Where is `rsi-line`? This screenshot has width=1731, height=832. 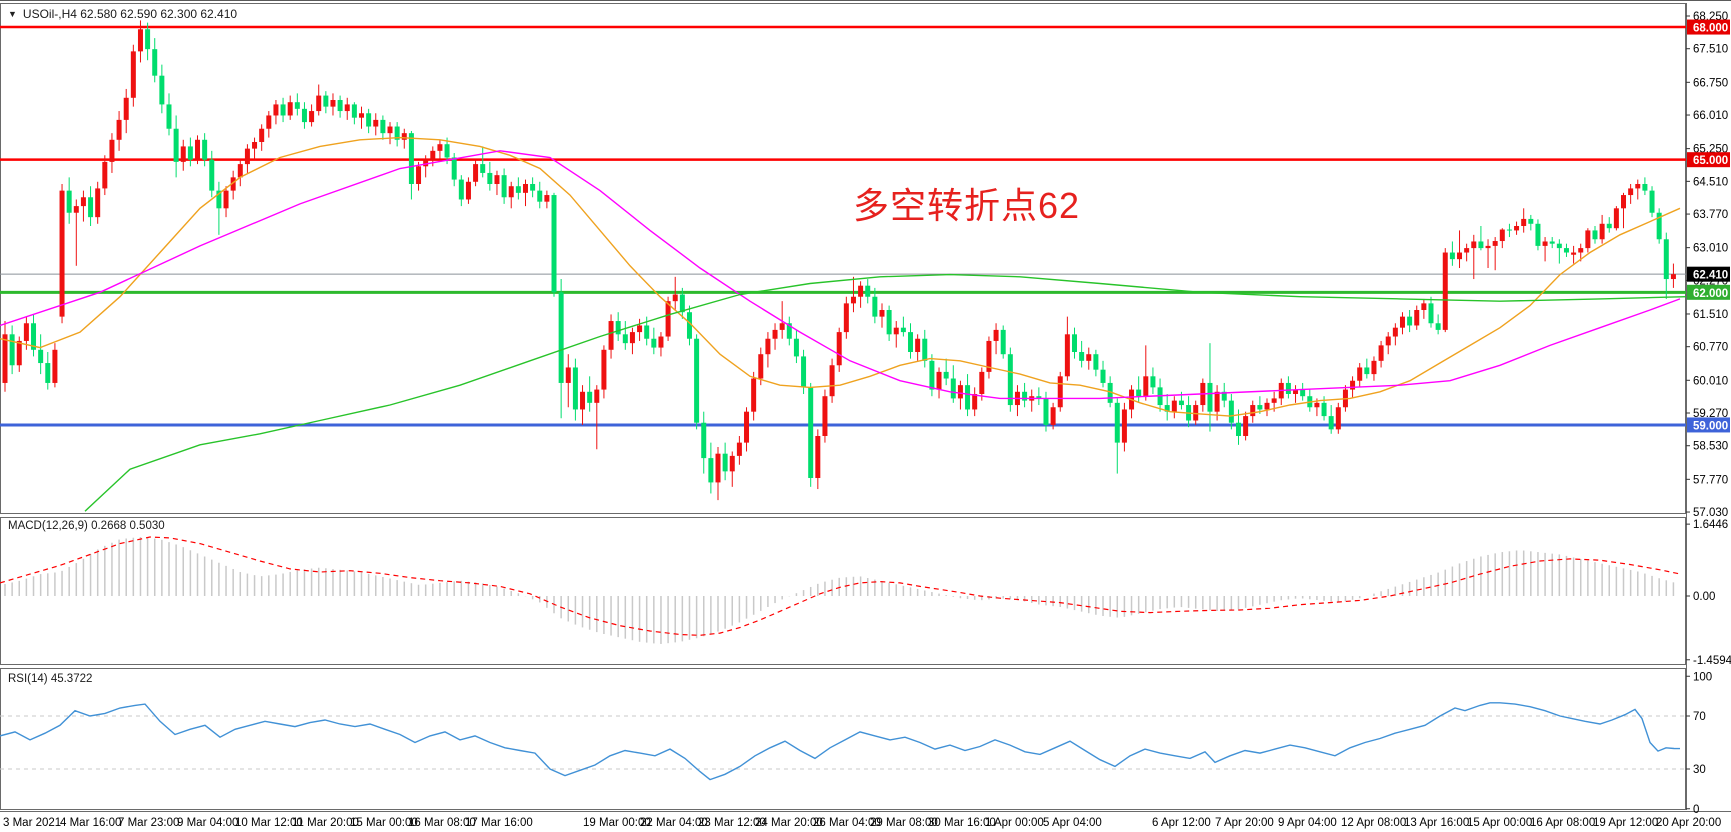
rsi-line is located at coordinates (840, 741).